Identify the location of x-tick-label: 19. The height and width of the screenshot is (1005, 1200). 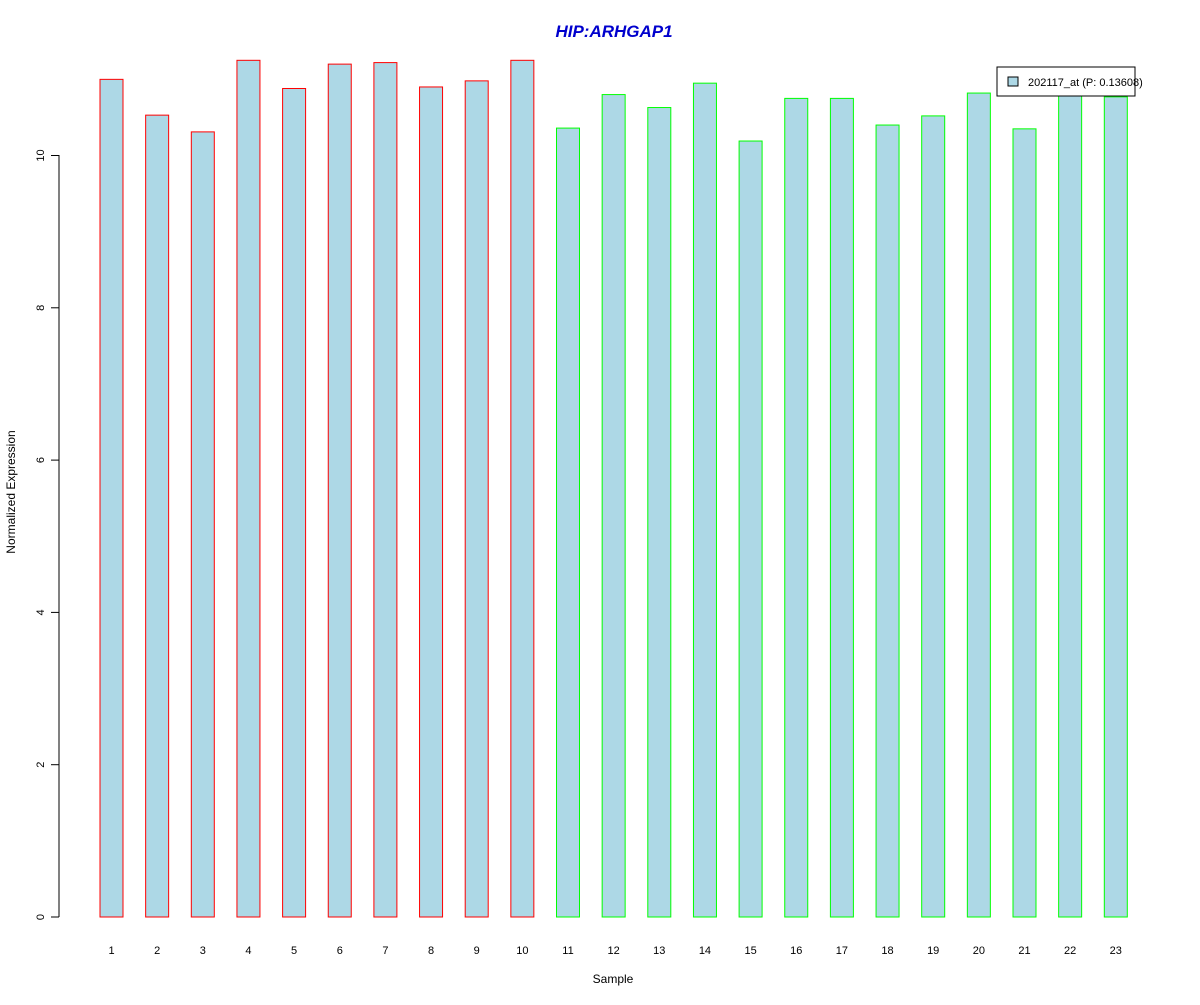
(933, 951).